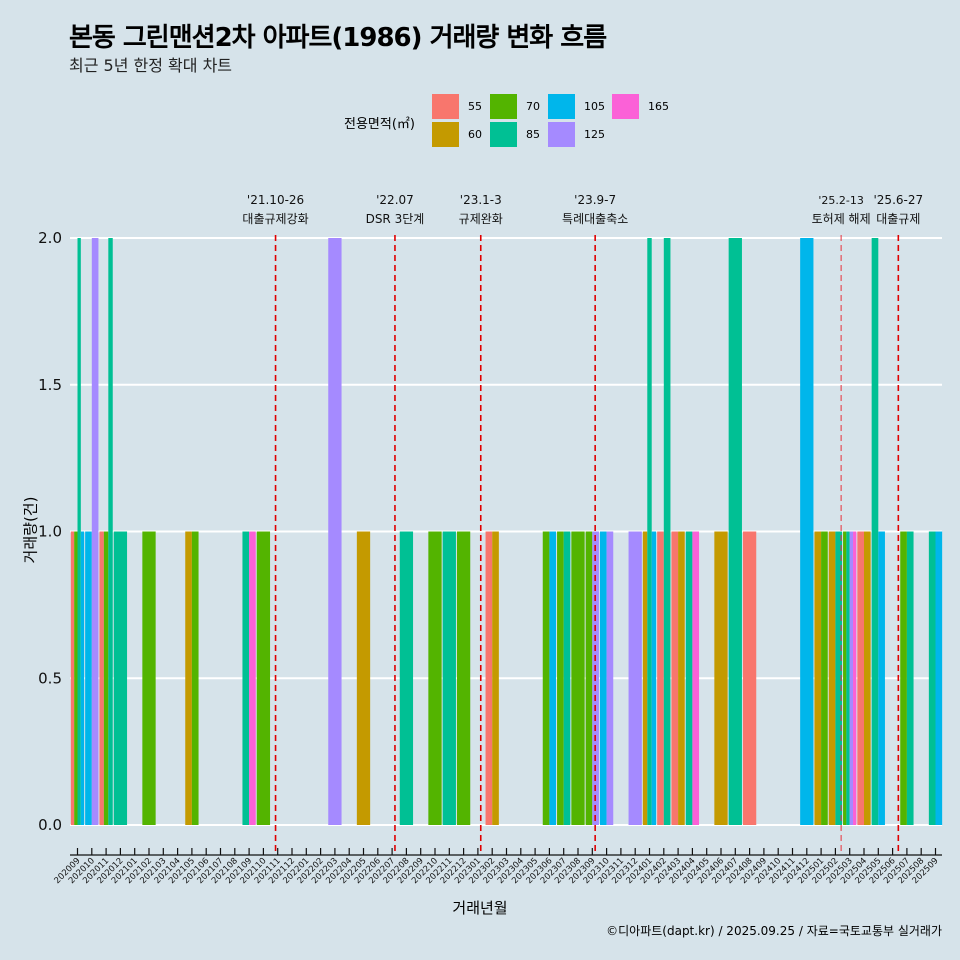 The height and width of the screenshot is (960, 960). What do you see at coordinates (275, 219) in the screenshot?
I see `event-label: 대출규제강화` at bounding box center [275, 219].